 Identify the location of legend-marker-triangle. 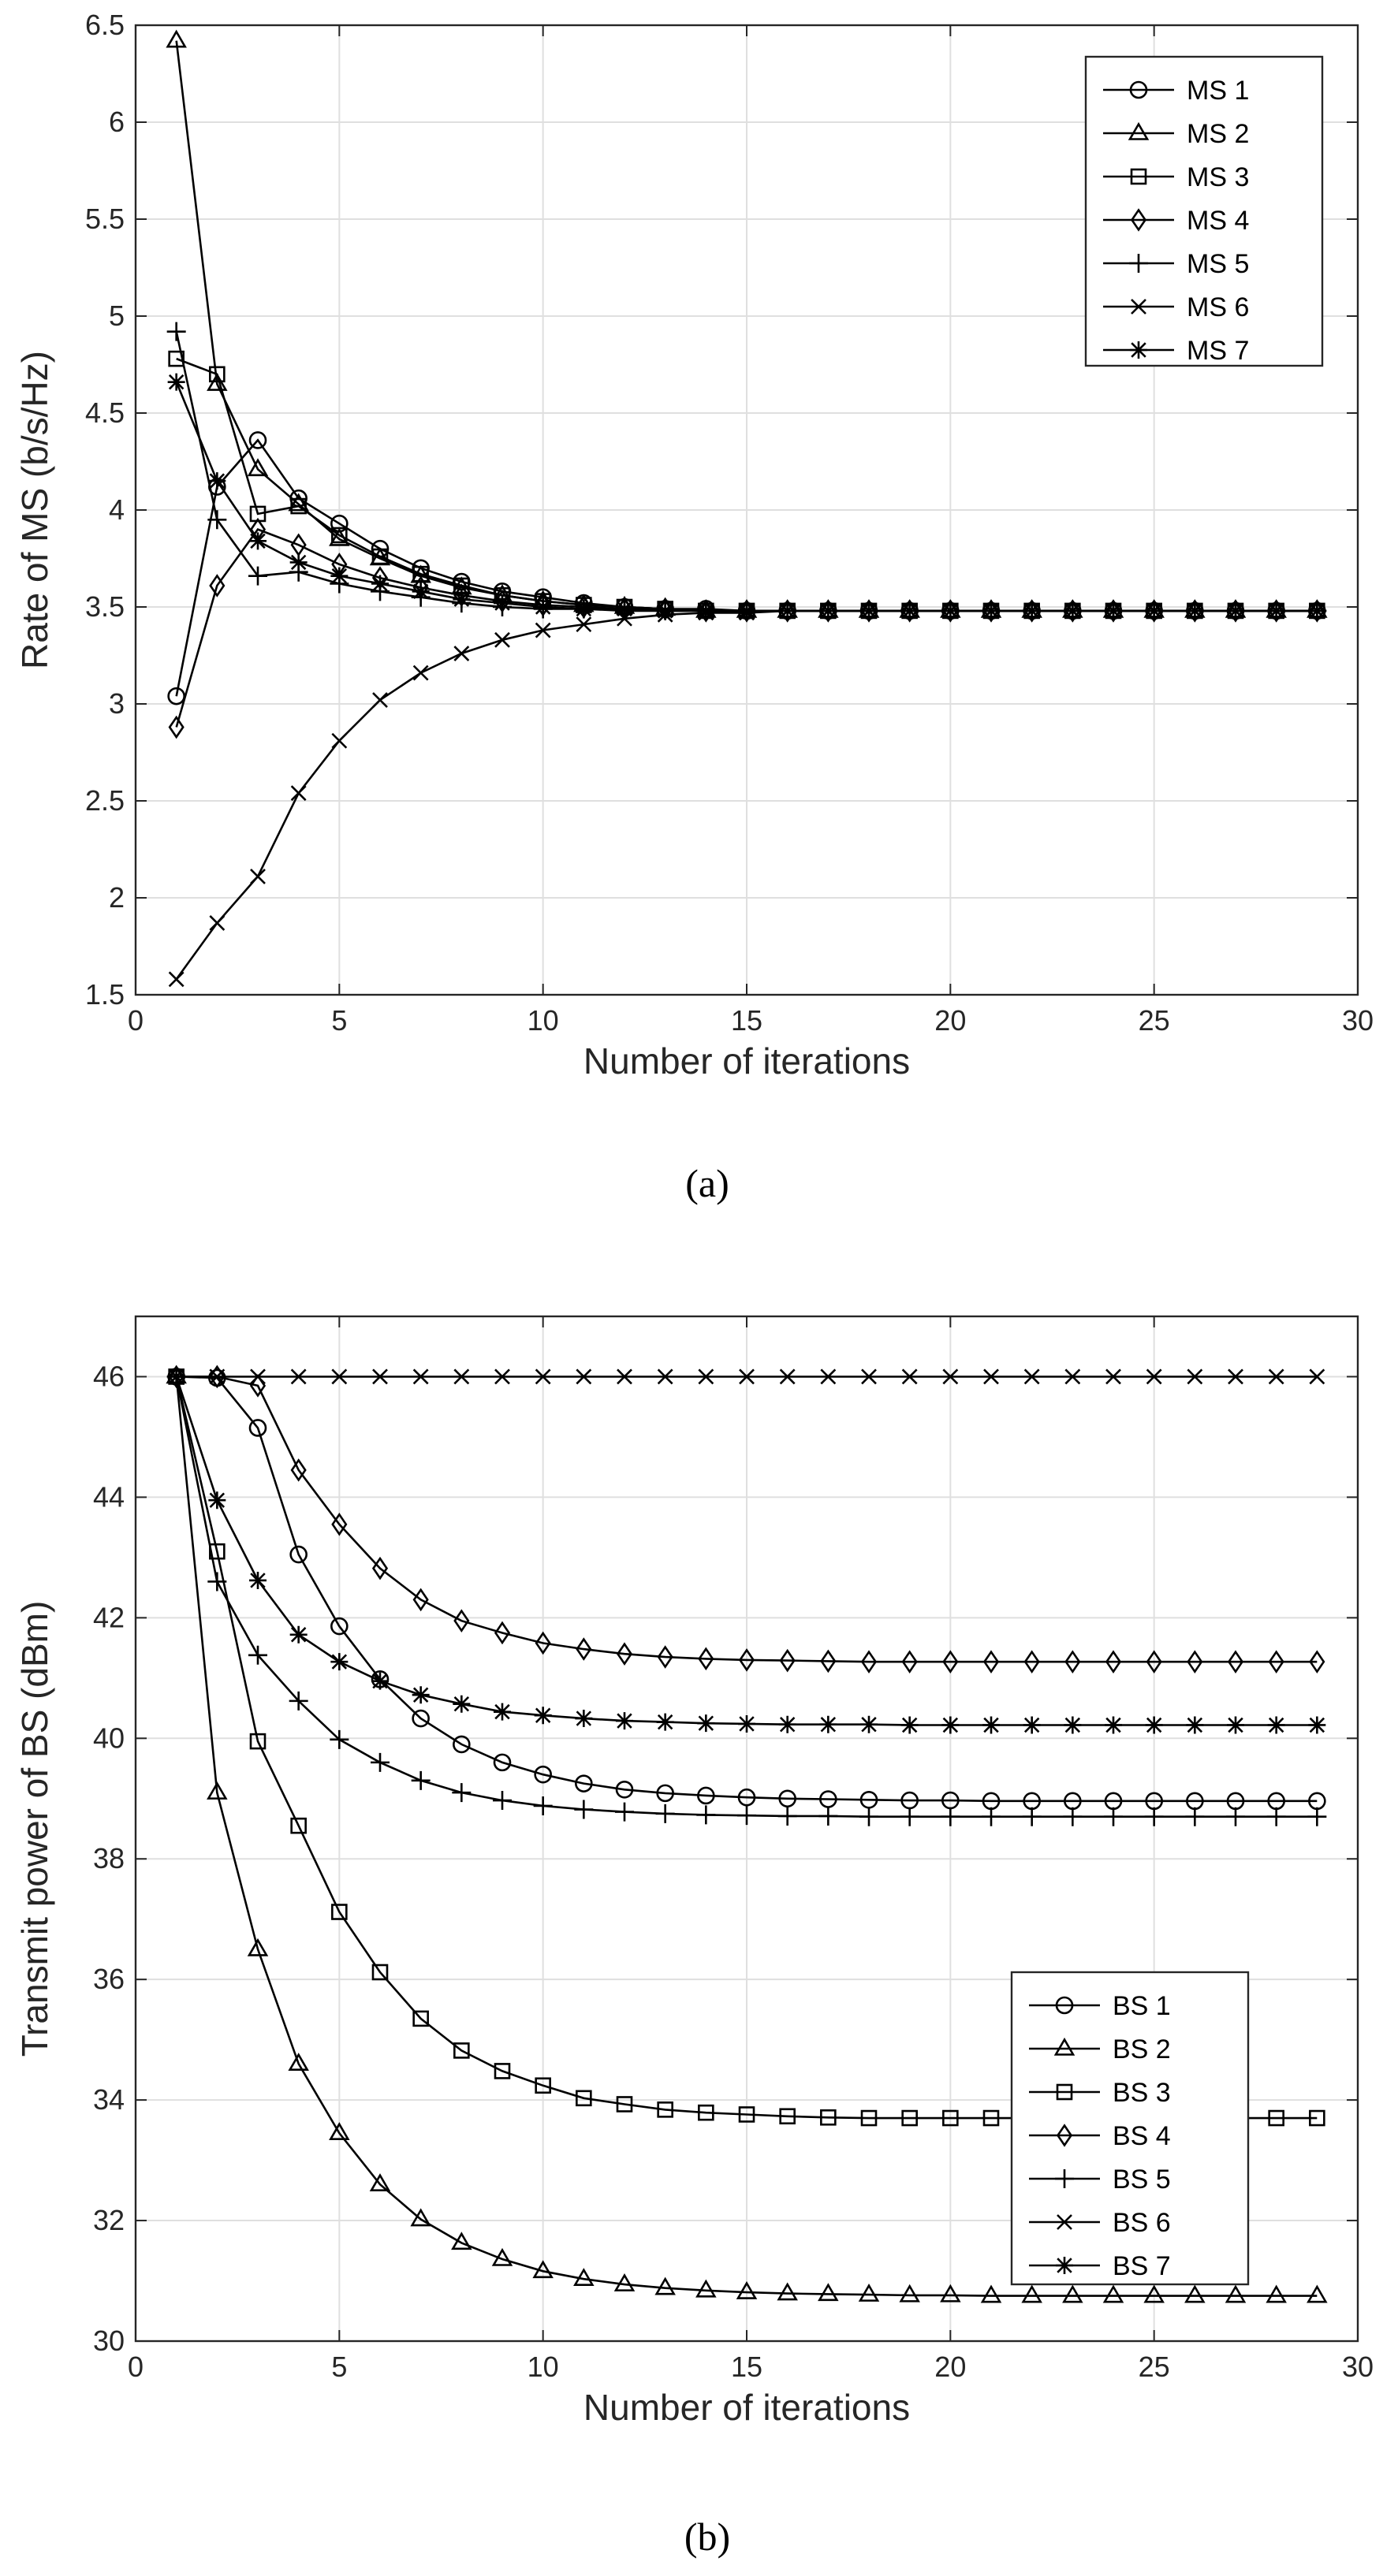
(1064, 2046).